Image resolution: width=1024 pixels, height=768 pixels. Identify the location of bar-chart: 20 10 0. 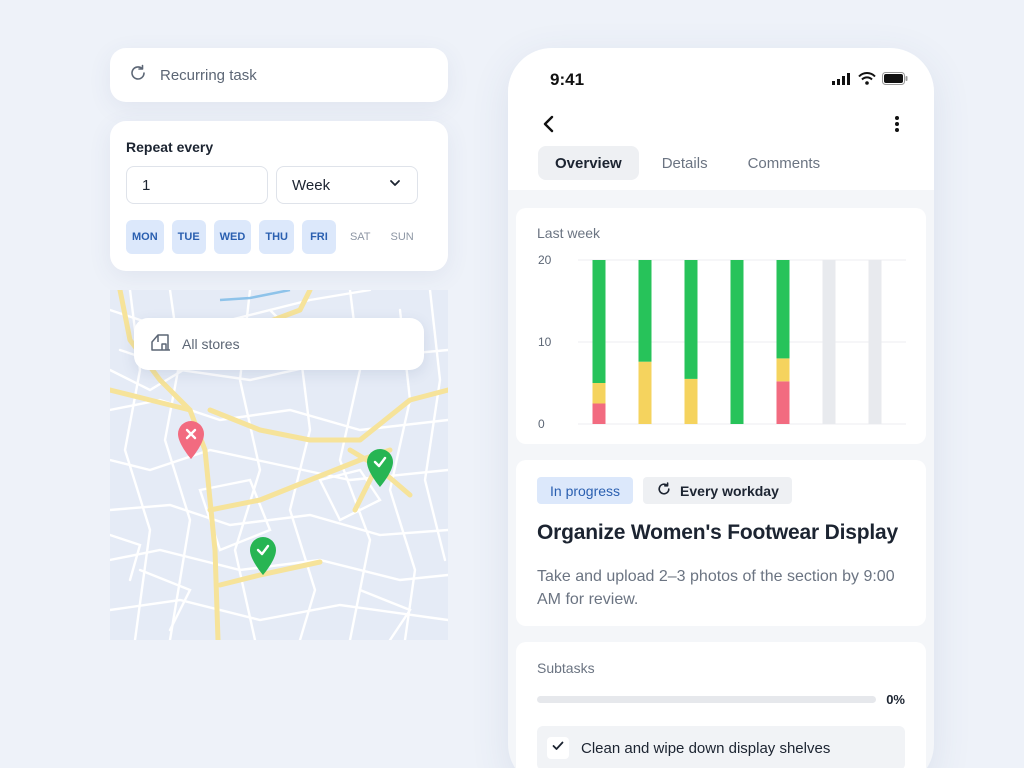
(722, 342).